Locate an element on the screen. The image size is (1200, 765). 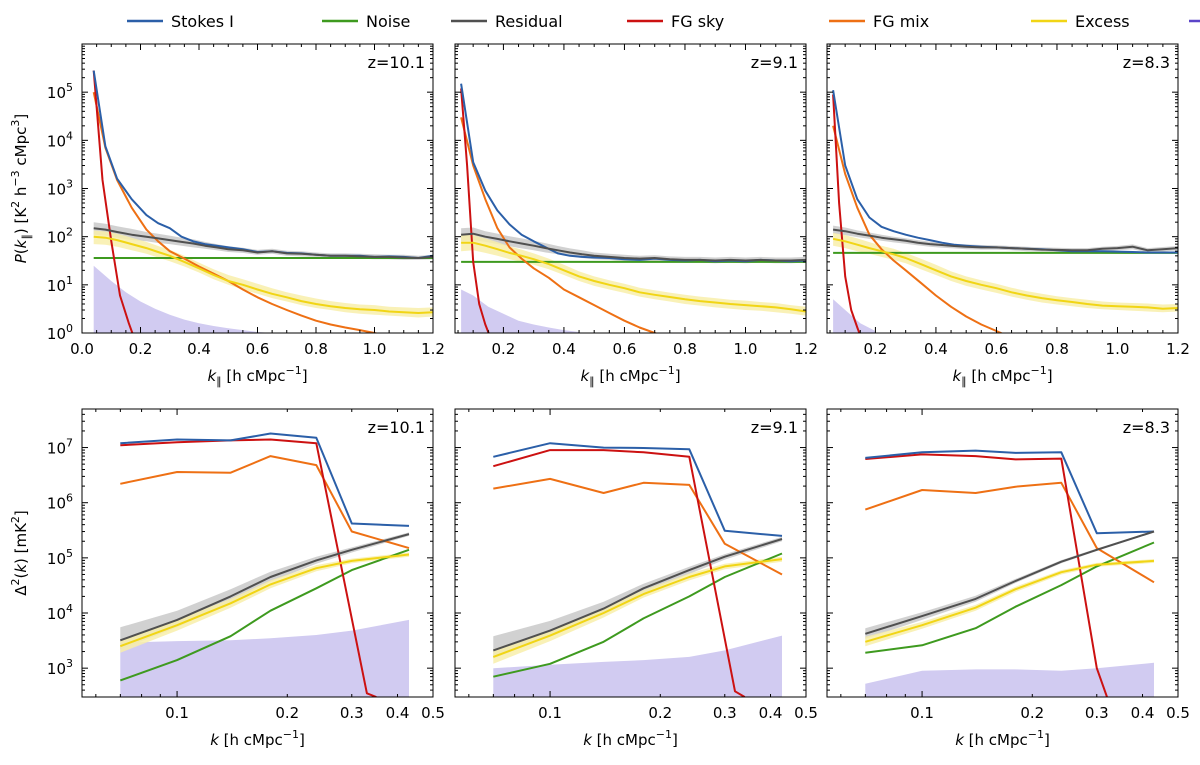
legend-label-noise: Noise is located at coordinates (388, 21).